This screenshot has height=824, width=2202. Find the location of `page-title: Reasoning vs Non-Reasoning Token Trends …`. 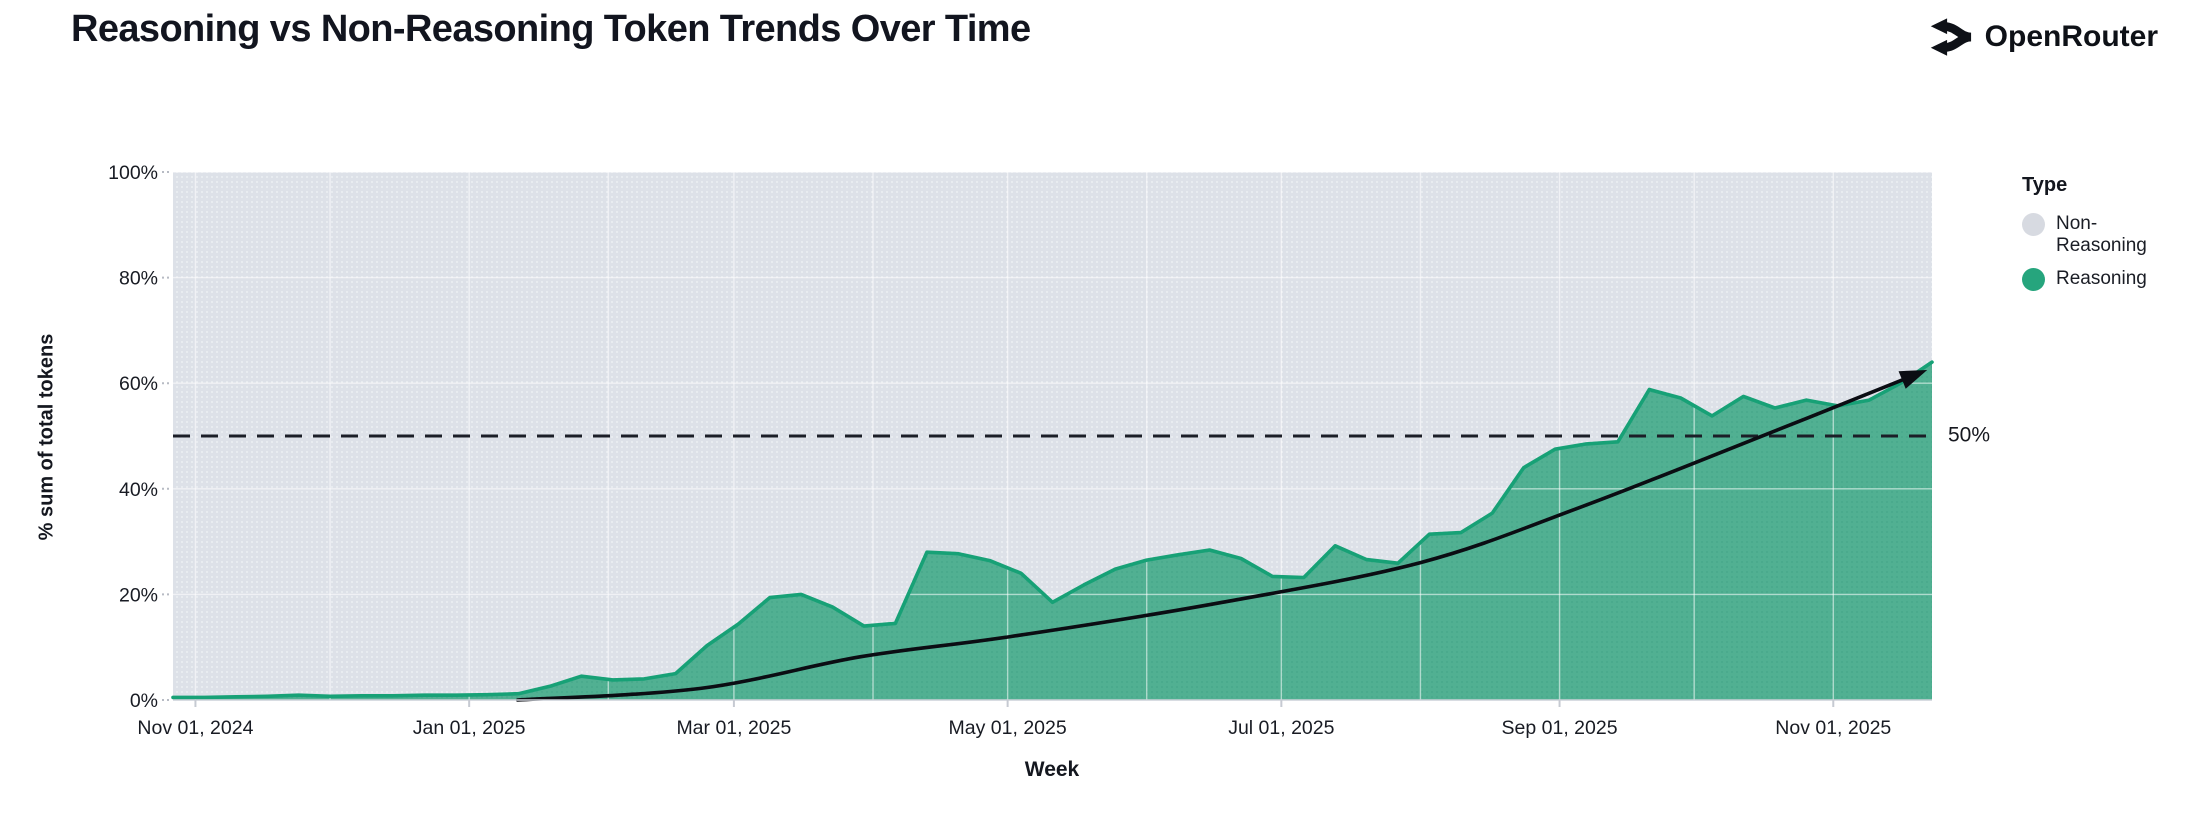

page-title: Reasoning vs Non-Reasoning Token Trends … is located at coordinates (551, 29).